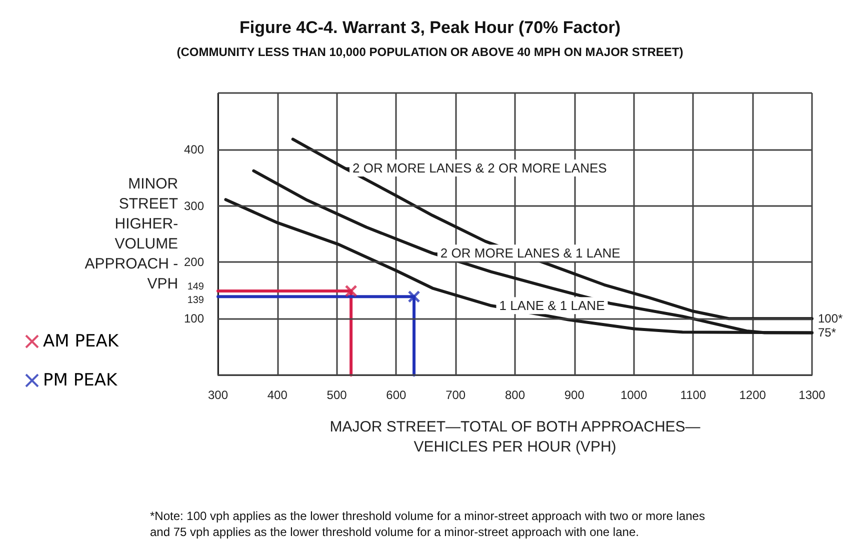 This screenshot has width=860, height=556. What do you see at coordinates (812, 395) in the screenshot?
I see `x-tick-label: 1300` at bounding box center [812, 395].